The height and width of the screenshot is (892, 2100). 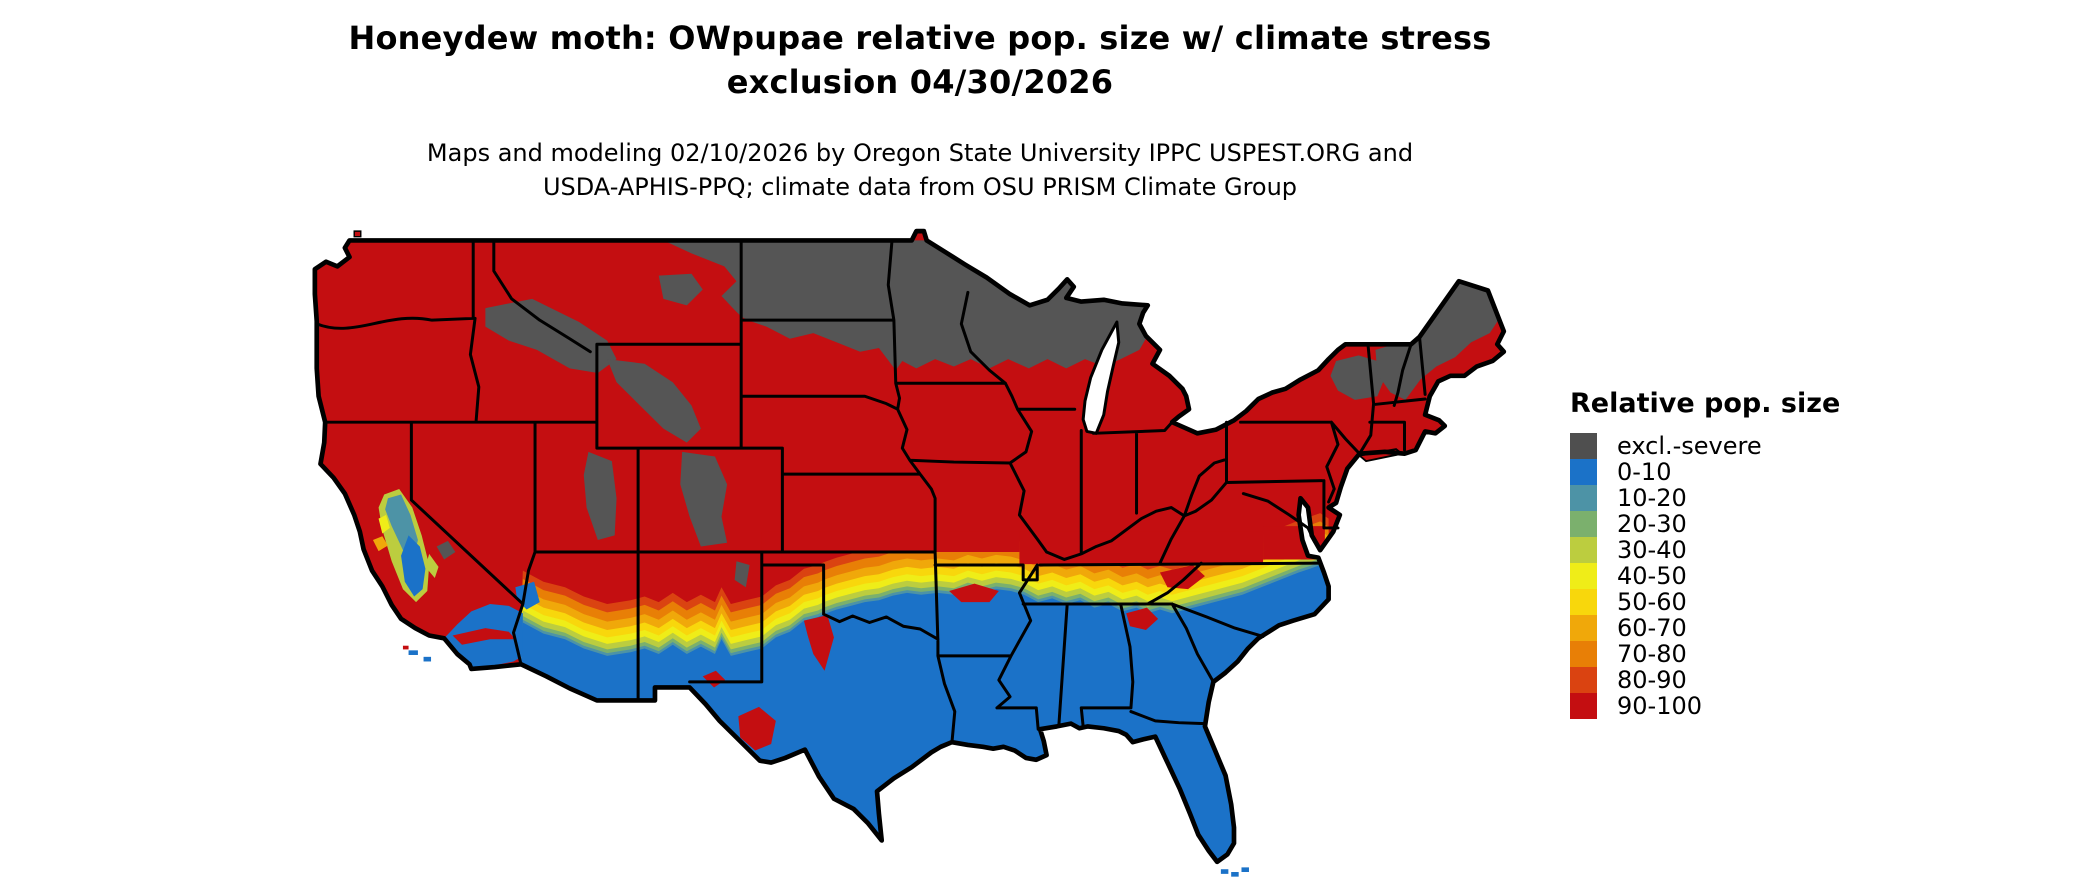 I want to click on legend-item: 50-60, so click(x=1705, y=602).